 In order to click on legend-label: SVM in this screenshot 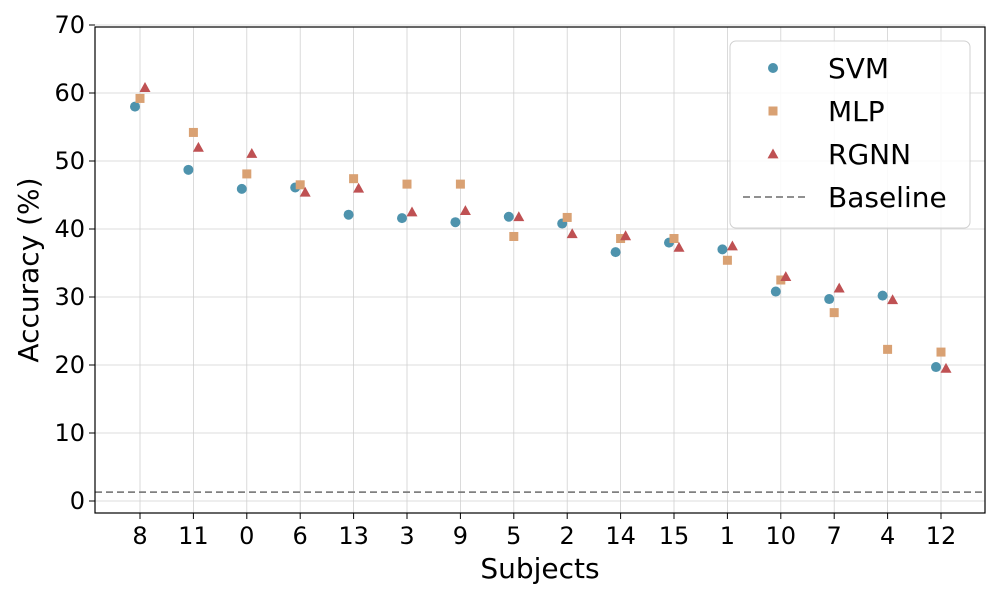, I will do `click(858, 68)`.